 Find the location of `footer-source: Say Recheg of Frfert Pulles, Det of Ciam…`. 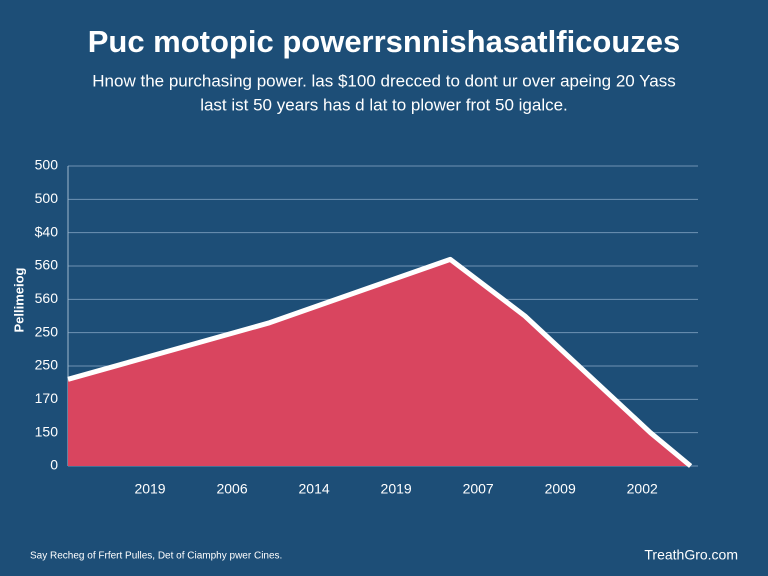

footer-source: Say Recheg of Frfert Pulles, Det of Ciam… is located at coordinates (156, 556).